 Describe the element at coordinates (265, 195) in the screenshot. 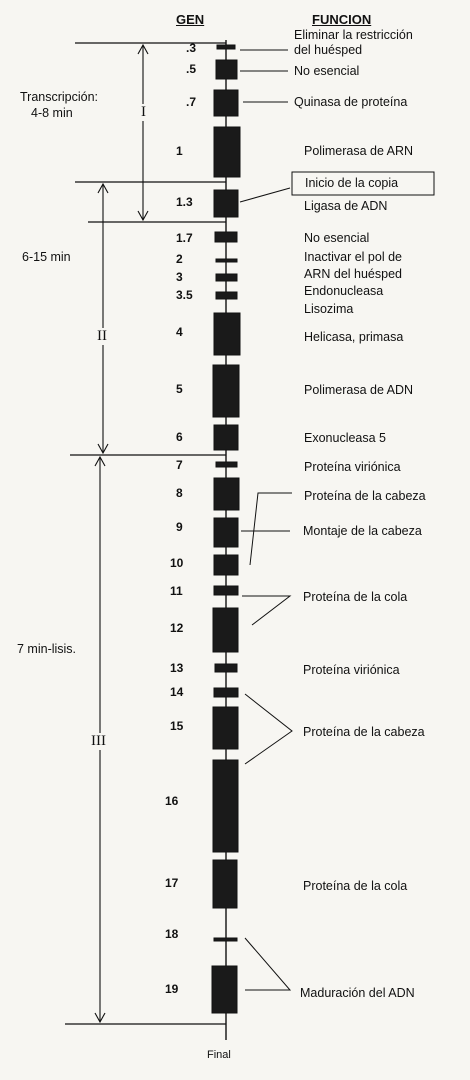

I see `connector-1.3` at that location.